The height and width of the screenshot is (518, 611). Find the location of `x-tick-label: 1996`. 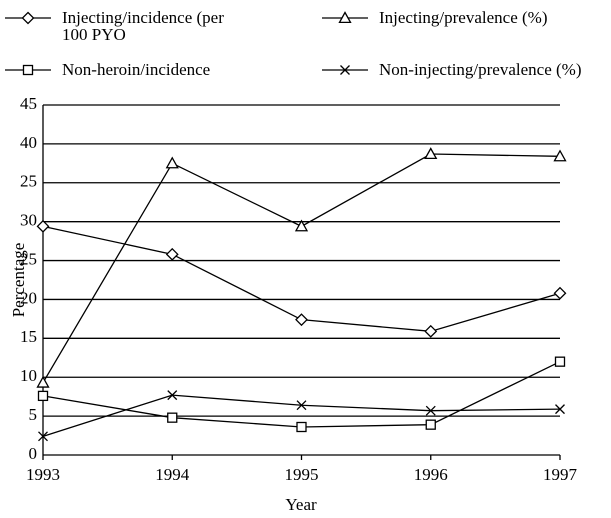

x-tick-label: 1996 is located at coordinates (431, 474).